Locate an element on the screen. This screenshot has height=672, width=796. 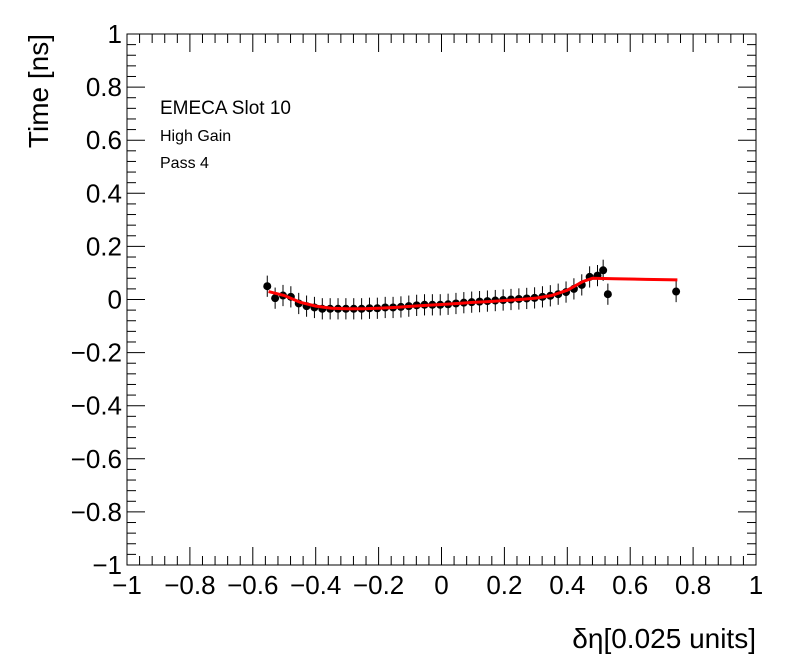
y-tick-label: −0.8 is located at coordinates (96, 512).